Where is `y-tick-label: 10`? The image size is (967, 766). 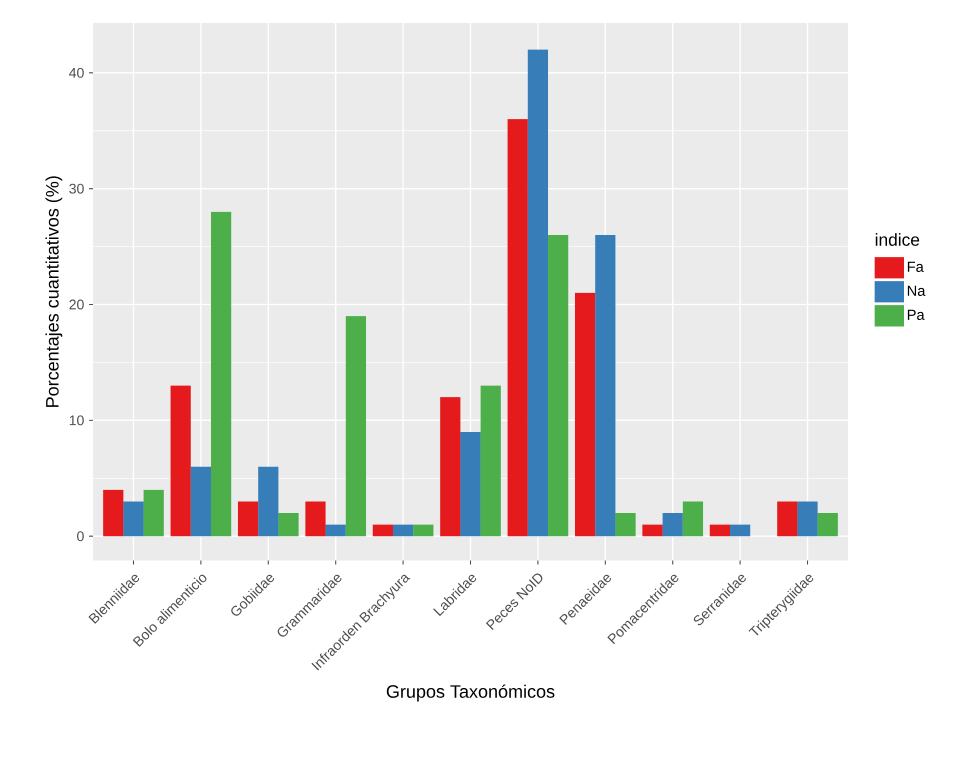 y-tick-label: 10 is located at coordinates (77, 421).